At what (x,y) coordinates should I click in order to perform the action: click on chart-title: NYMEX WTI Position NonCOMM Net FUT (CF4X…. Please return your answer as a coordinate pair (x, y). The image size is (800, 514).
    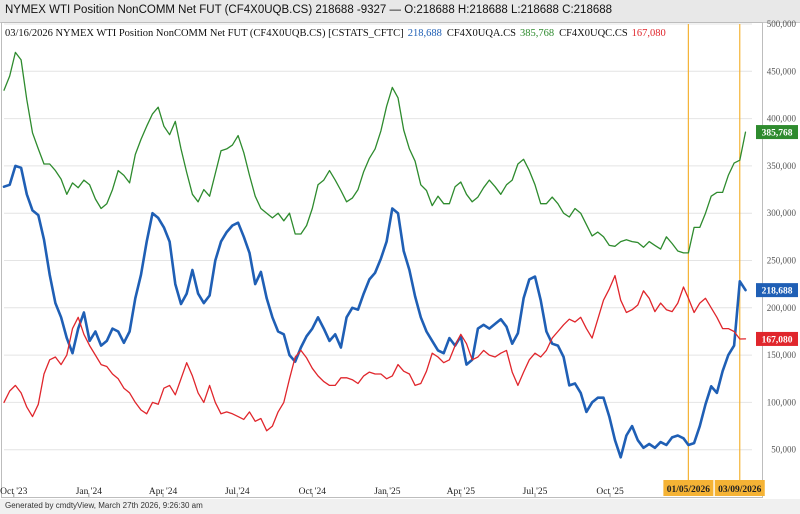
    Looking at the image, I should click on (309, 10).